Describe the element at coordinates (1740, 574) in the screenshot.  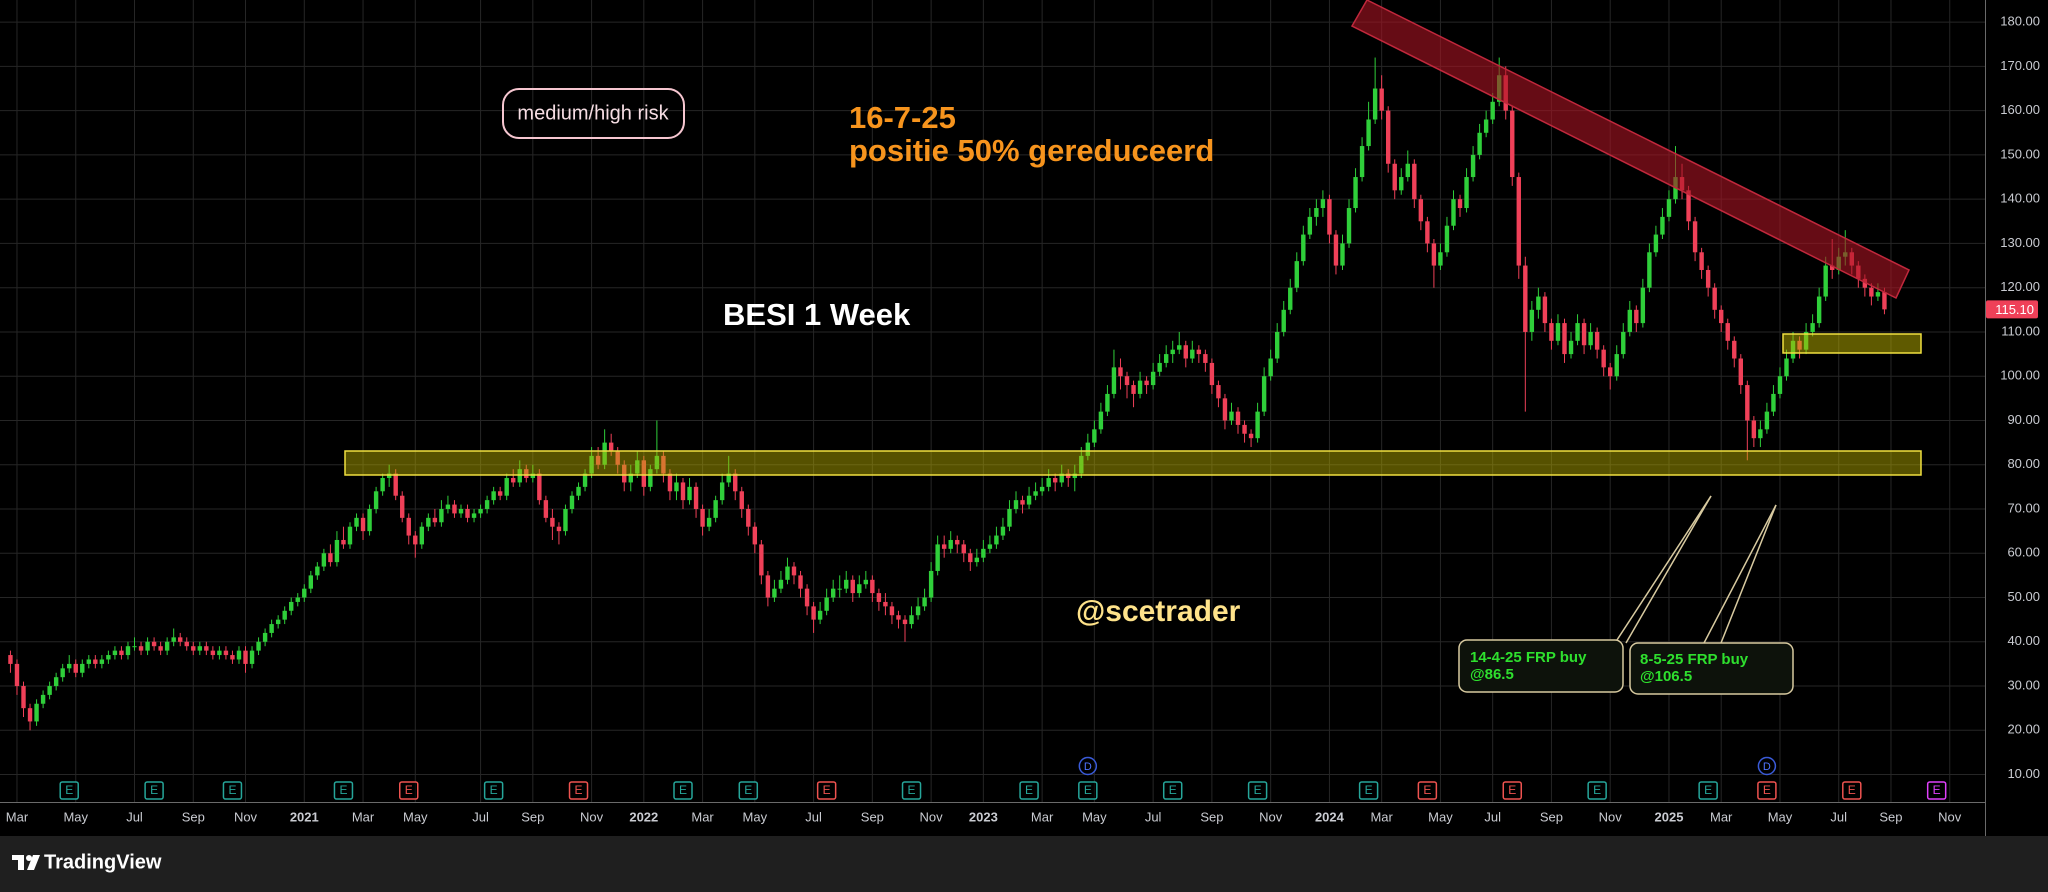
I see `callout-pointer` at that location.